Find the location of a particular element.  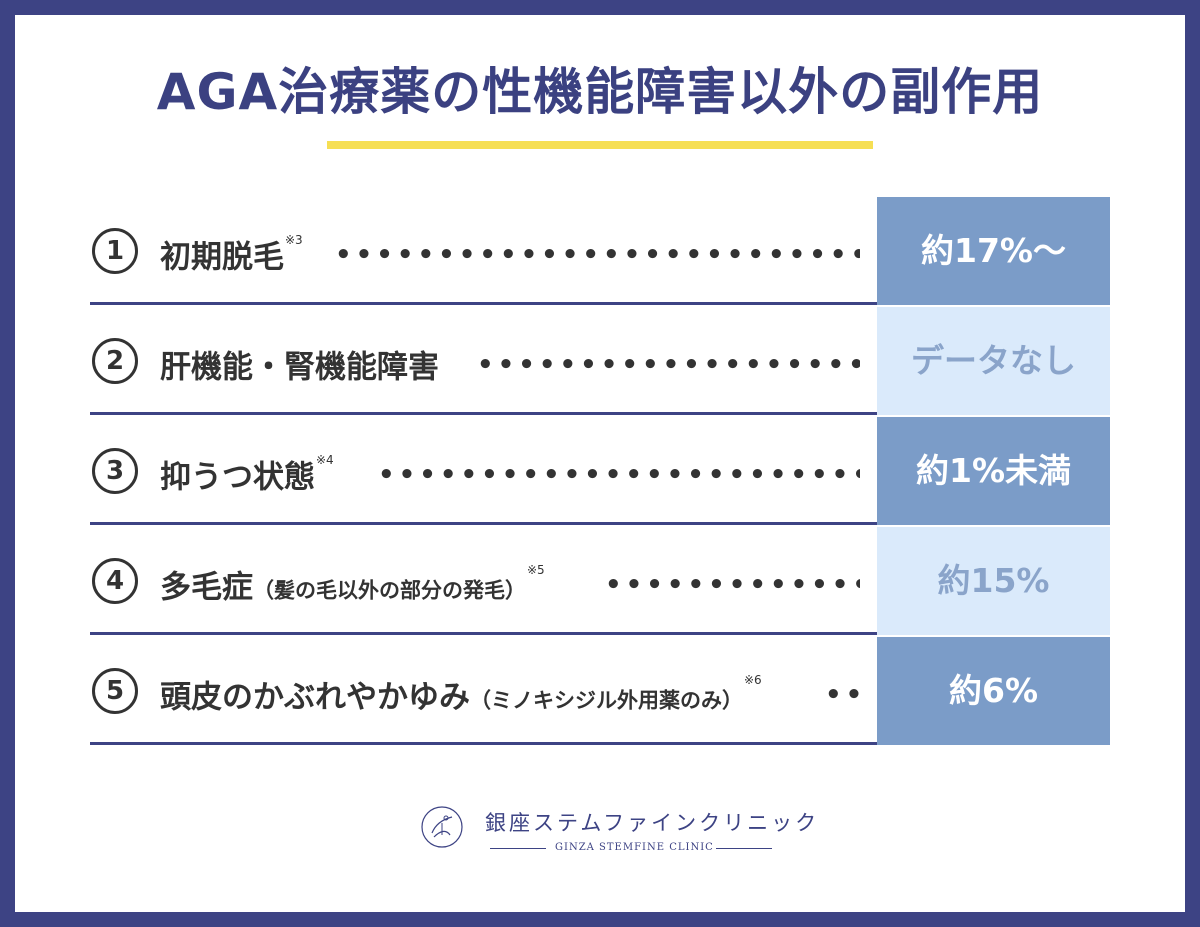

leader-dots: ••••••••••••••••••• is located at coordinates (732, 585).